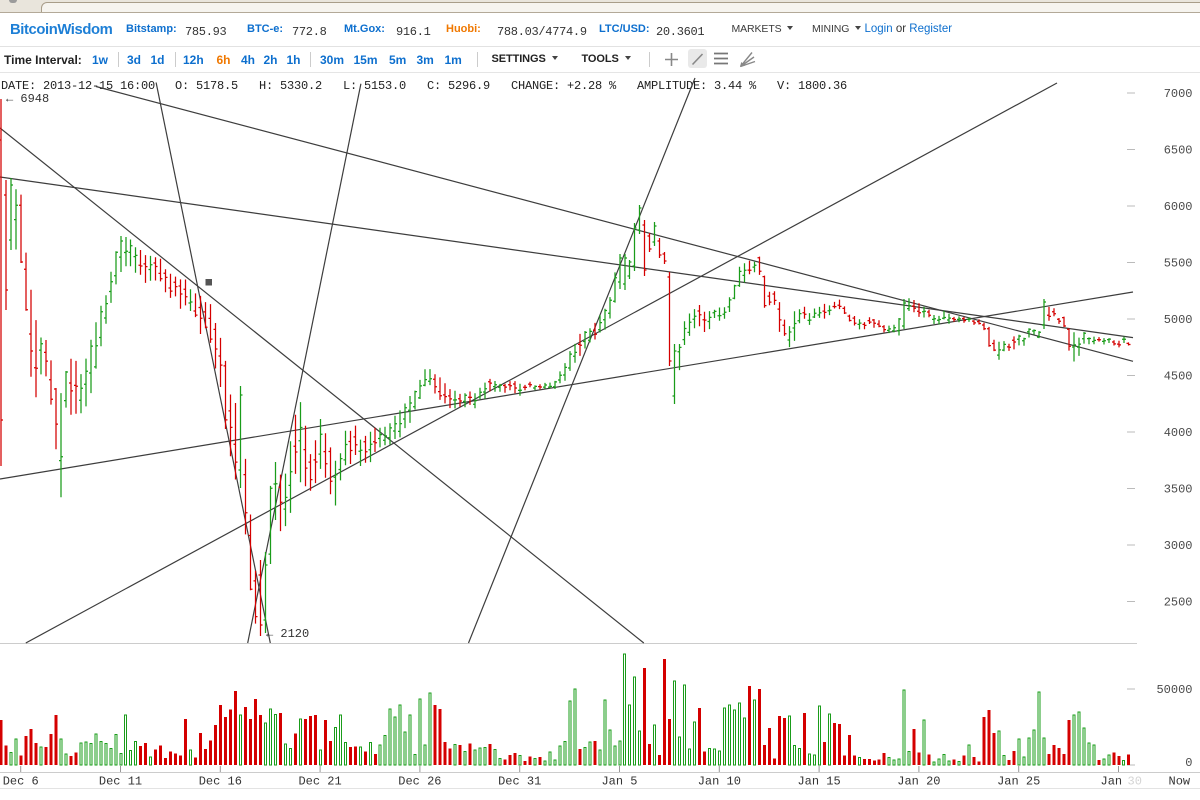 The width and height of the screenshot is (1200, 800). I want to click on svg-text: 5500, so click(1178, 264).